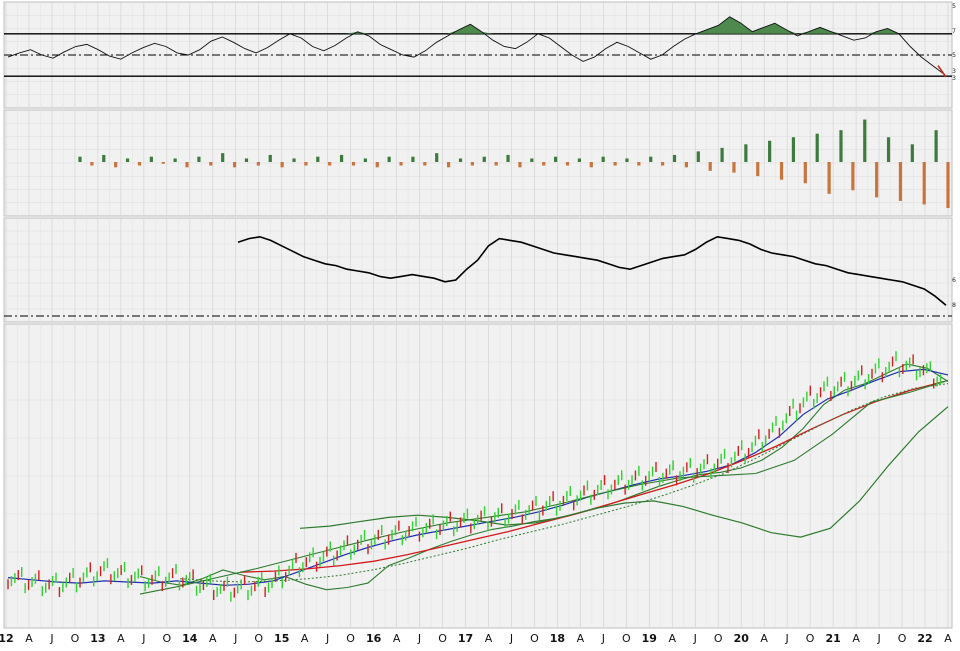  Describe the element at coordinates (97, 638) in the screenshot. I see `x-axis-tick-label: 13` at that location.